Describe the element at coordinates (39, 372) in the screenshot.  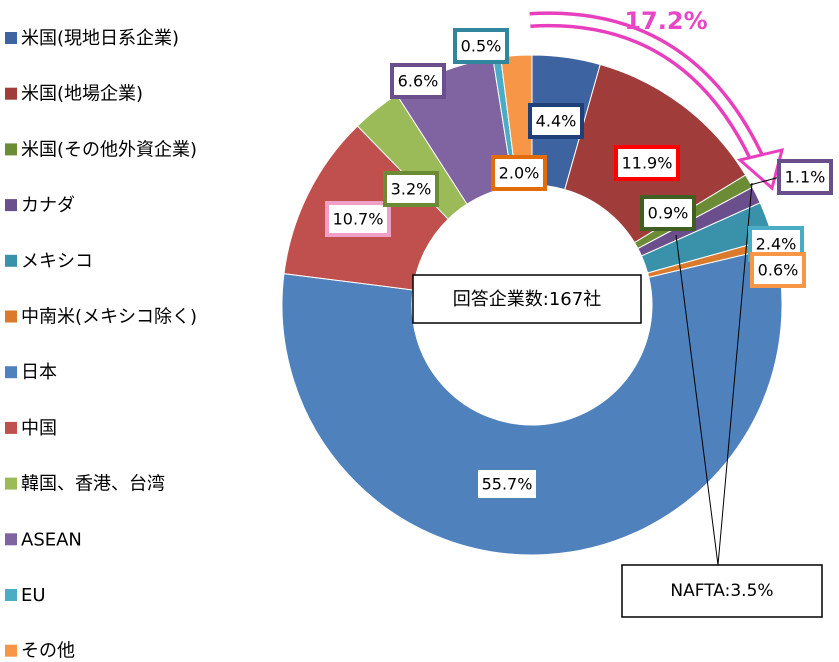
I see `legend-label: 日本` at that location.